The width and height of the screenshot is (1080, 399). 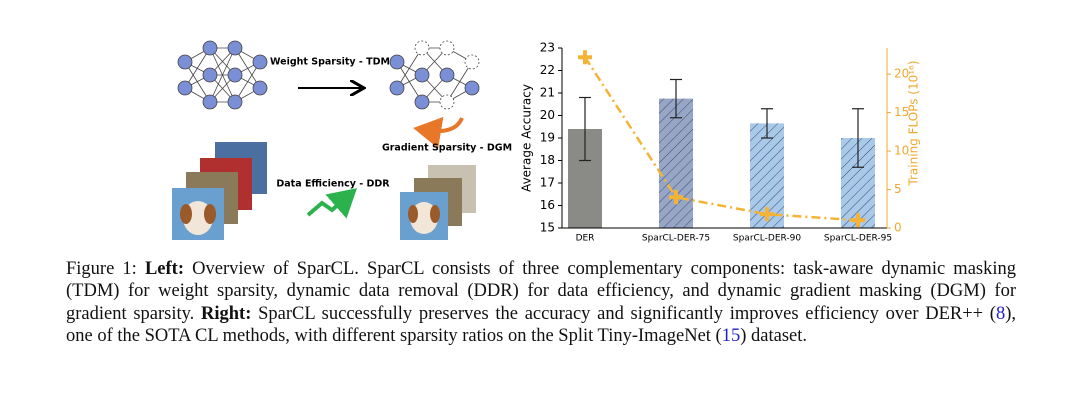 What do you see at coordinates (898, 228) in the screenshot?
I see `y2-tick-label: 0` at bounding box center [898, 228].